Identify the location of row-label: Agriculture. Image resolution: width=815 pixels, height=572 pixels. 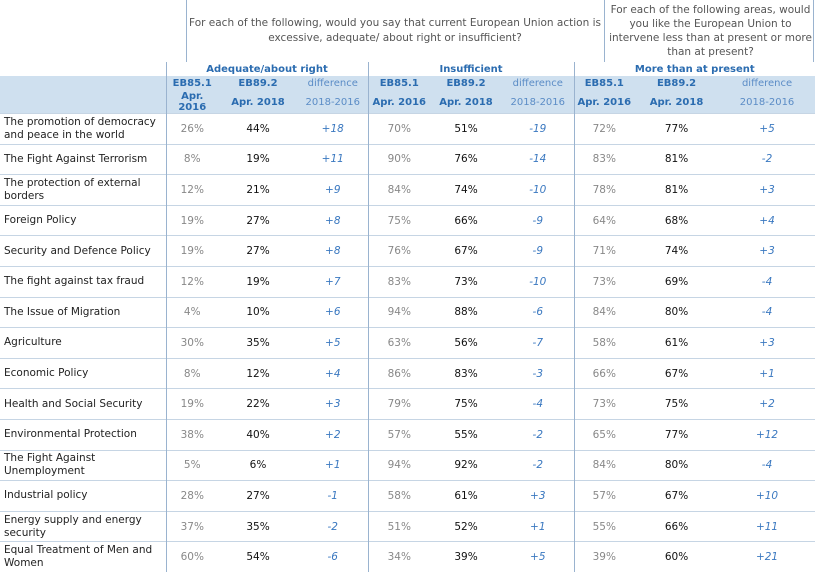
(83, 343).